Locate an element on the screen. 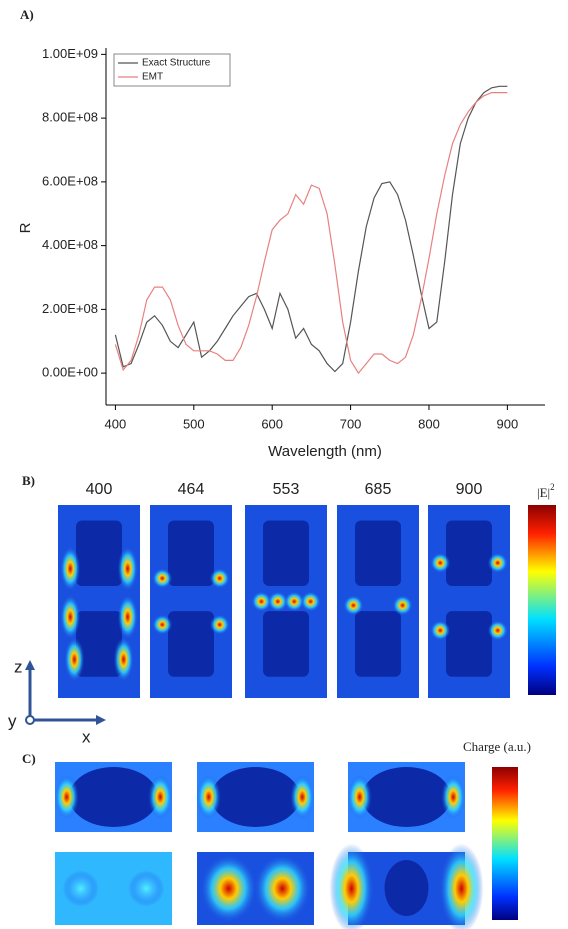 The height and width of the screenshot is (929, 568). map-title: 685 is located at coordinates (378, 489).